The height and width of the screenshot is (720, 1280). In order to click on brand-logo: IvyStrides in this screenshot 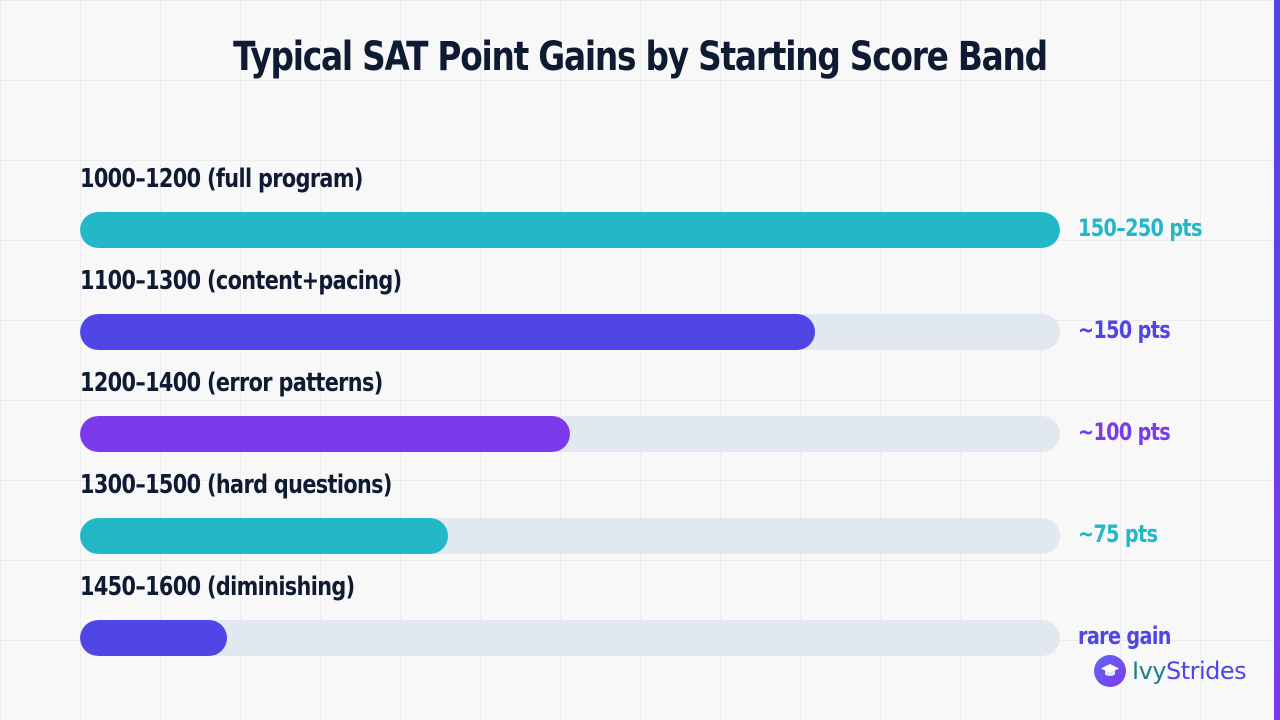, I will do `click(1170, 671)`.